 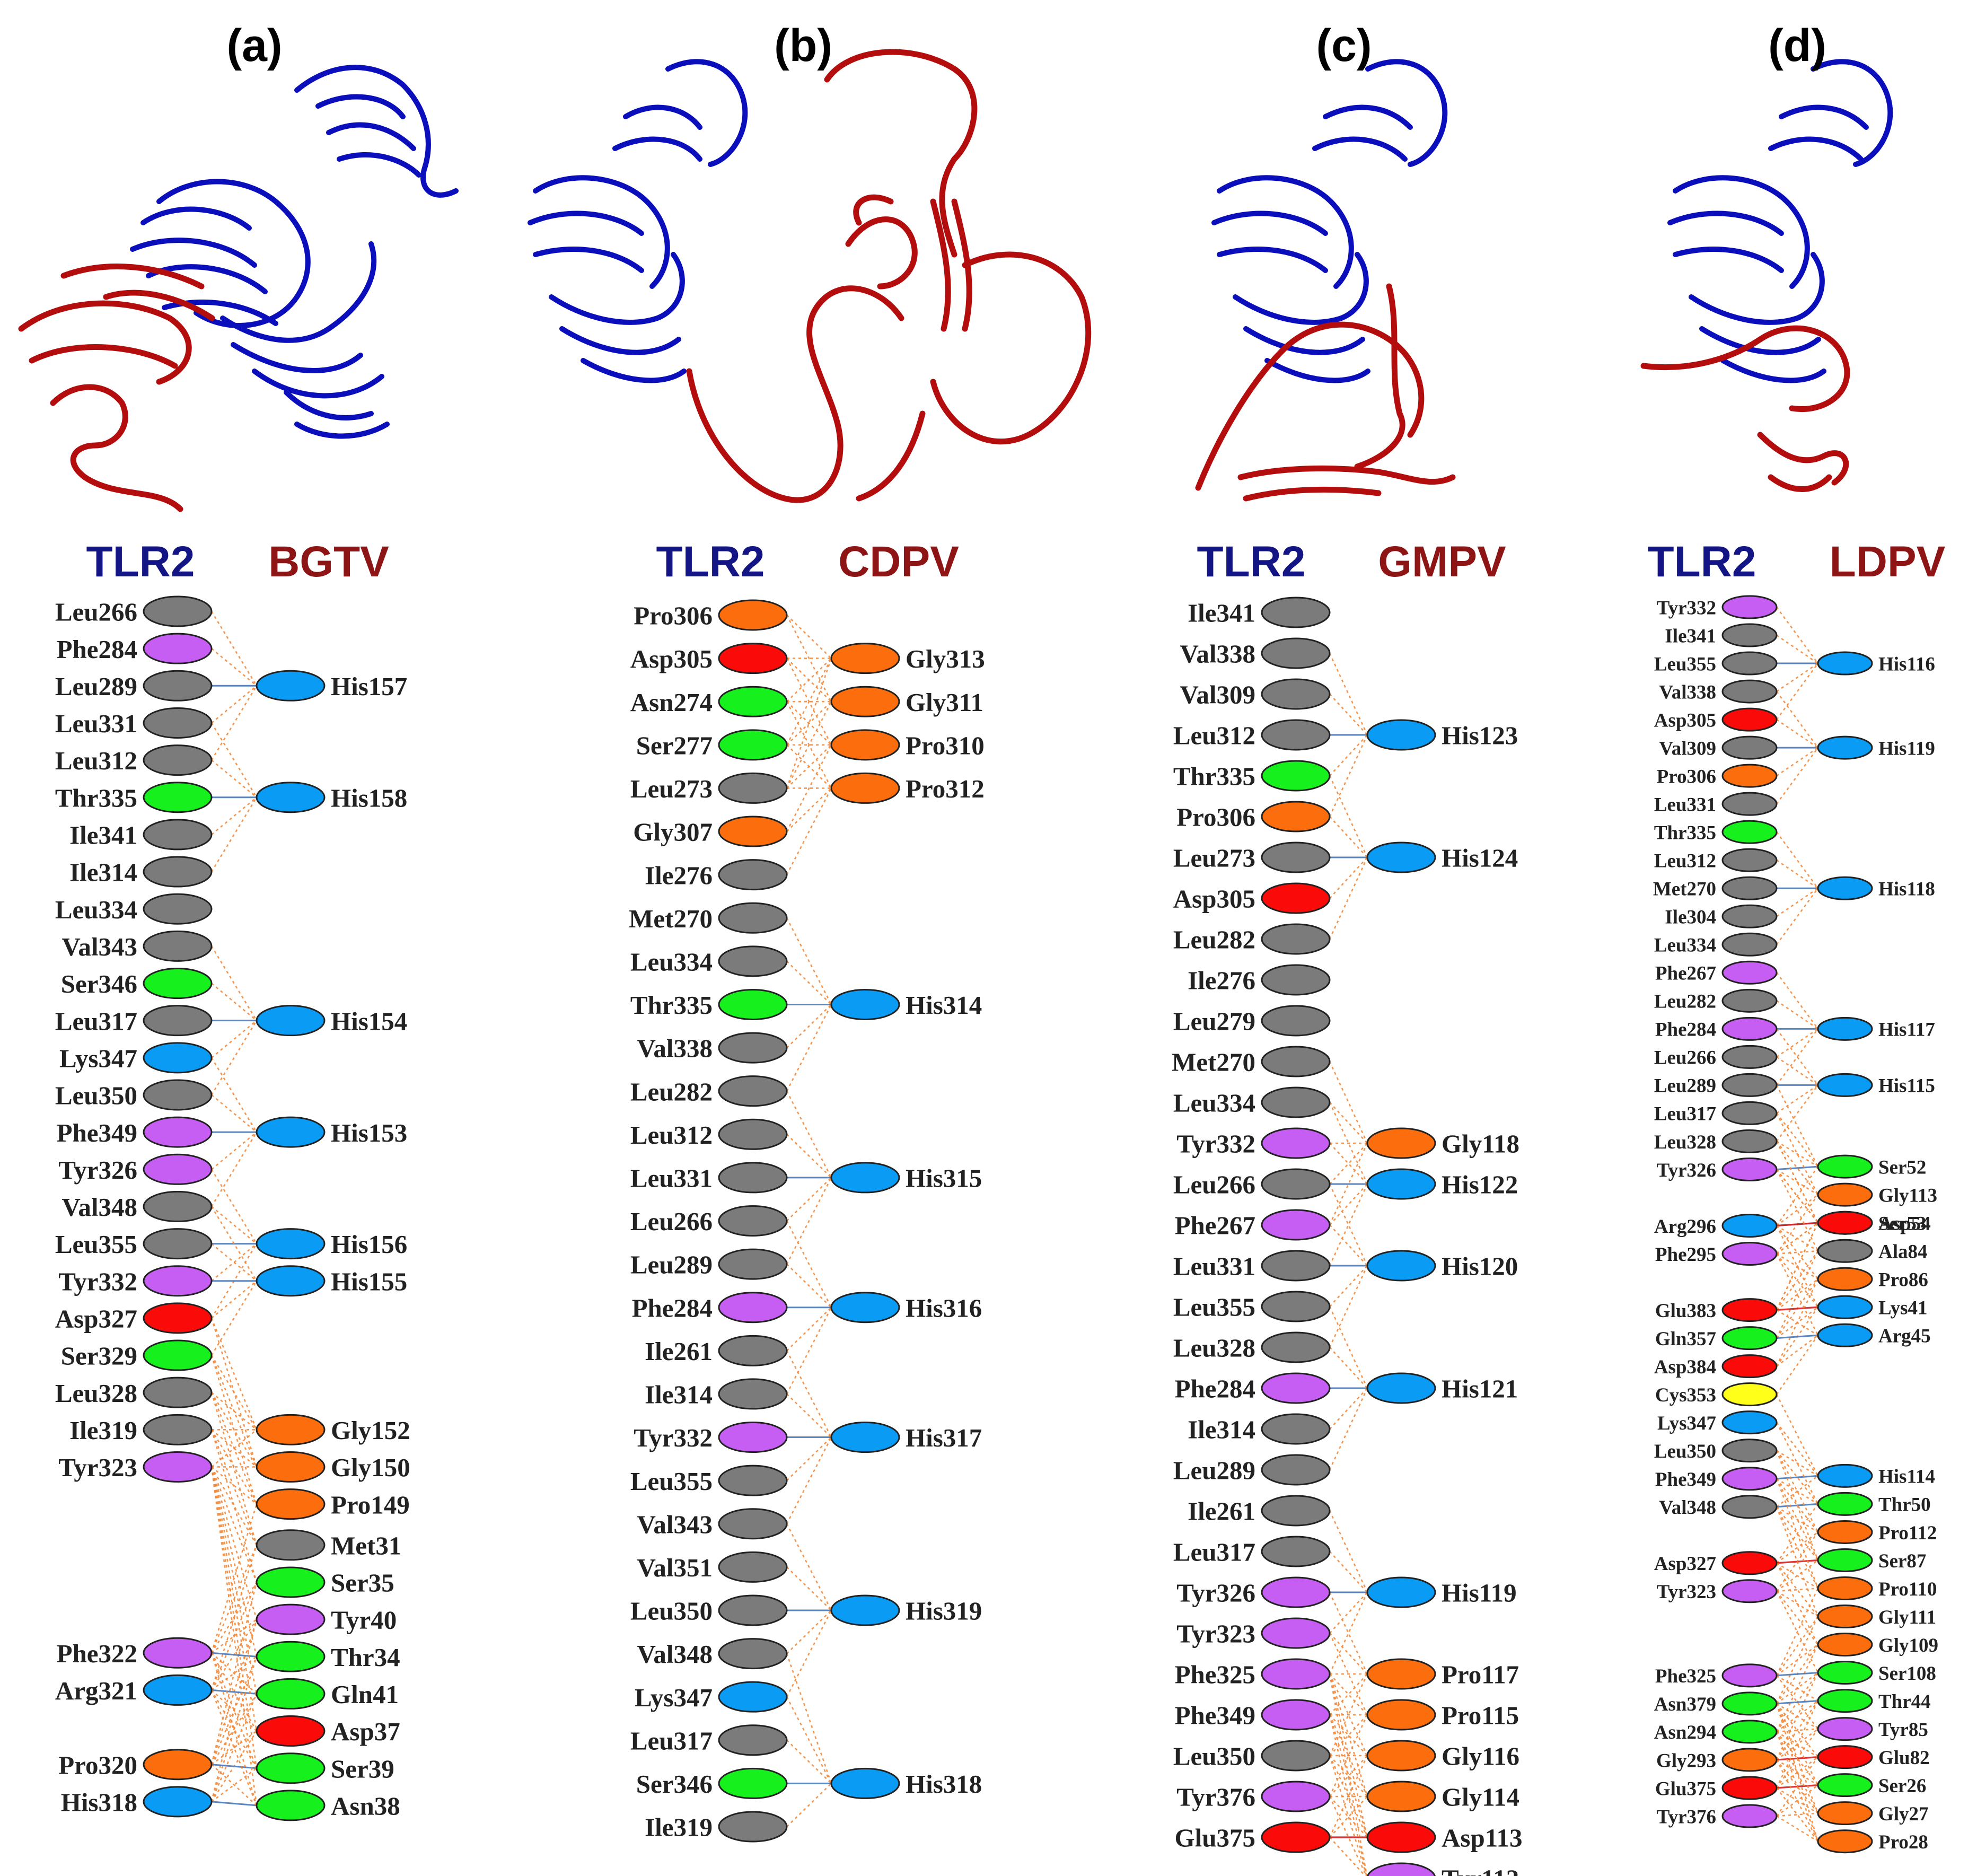 I want to click on ligand-residue-label: Pro115, so click(x=1481, y=1715).